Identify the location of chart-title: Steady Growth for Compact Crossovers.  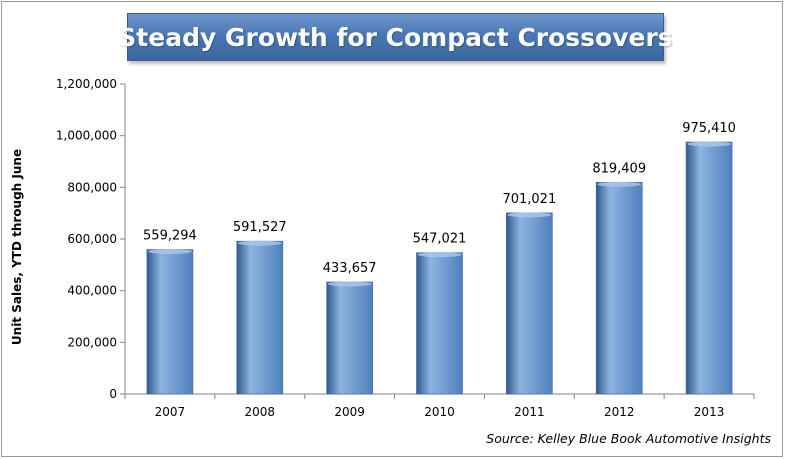
(395, 37).